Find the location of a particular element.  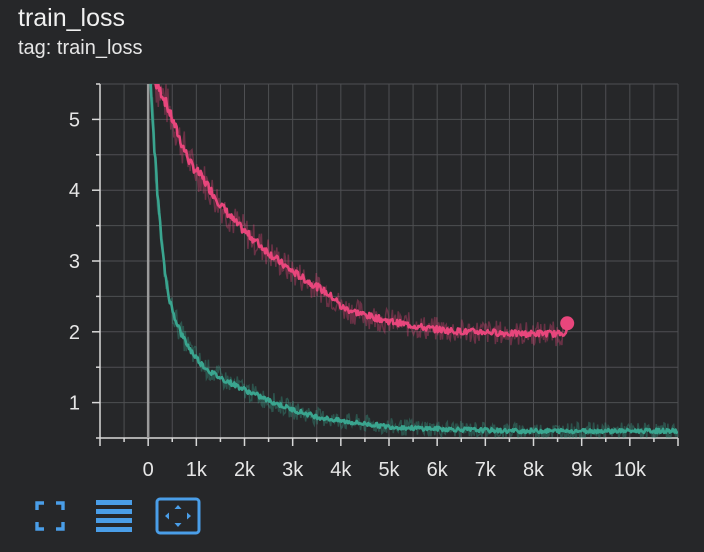

y-tick-label: 4 is located at coordinates (74, 191).